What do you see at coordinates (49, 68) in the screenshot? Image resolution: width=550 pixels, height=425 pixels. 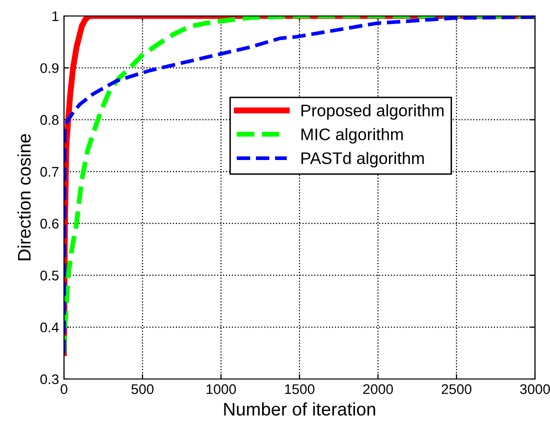 I see `y-tick-label: 0.9` at bounding box center [49, 68].